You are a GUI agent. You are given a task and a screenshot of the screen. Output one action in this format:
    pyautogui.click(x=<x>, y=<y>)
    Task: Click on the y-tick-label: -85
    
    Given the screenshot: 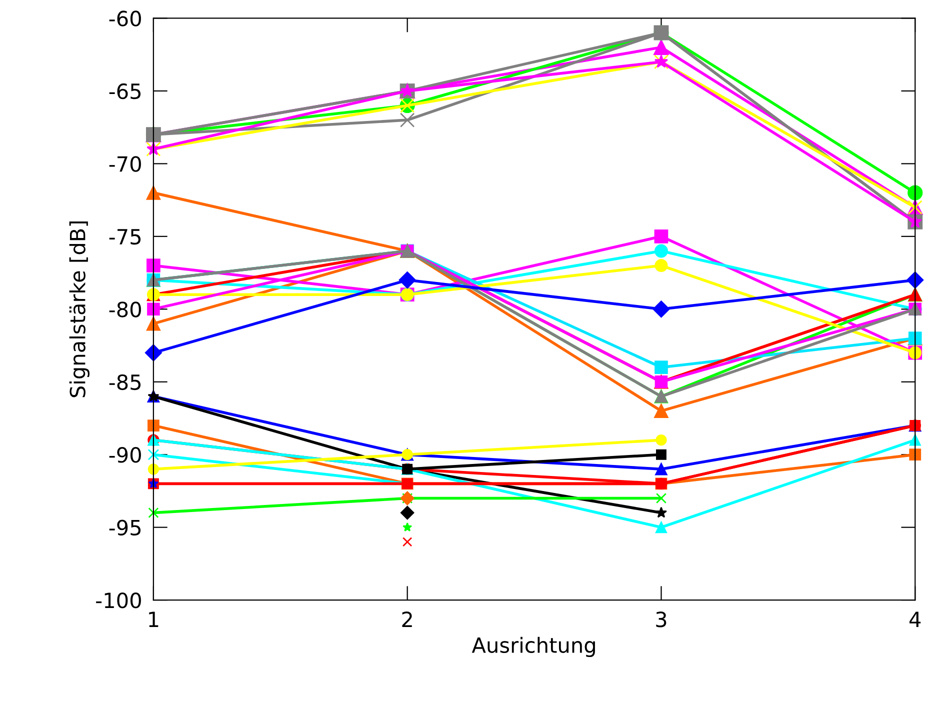 What is the action you would take?
    pyautogui.click(x=125, y=382)
    